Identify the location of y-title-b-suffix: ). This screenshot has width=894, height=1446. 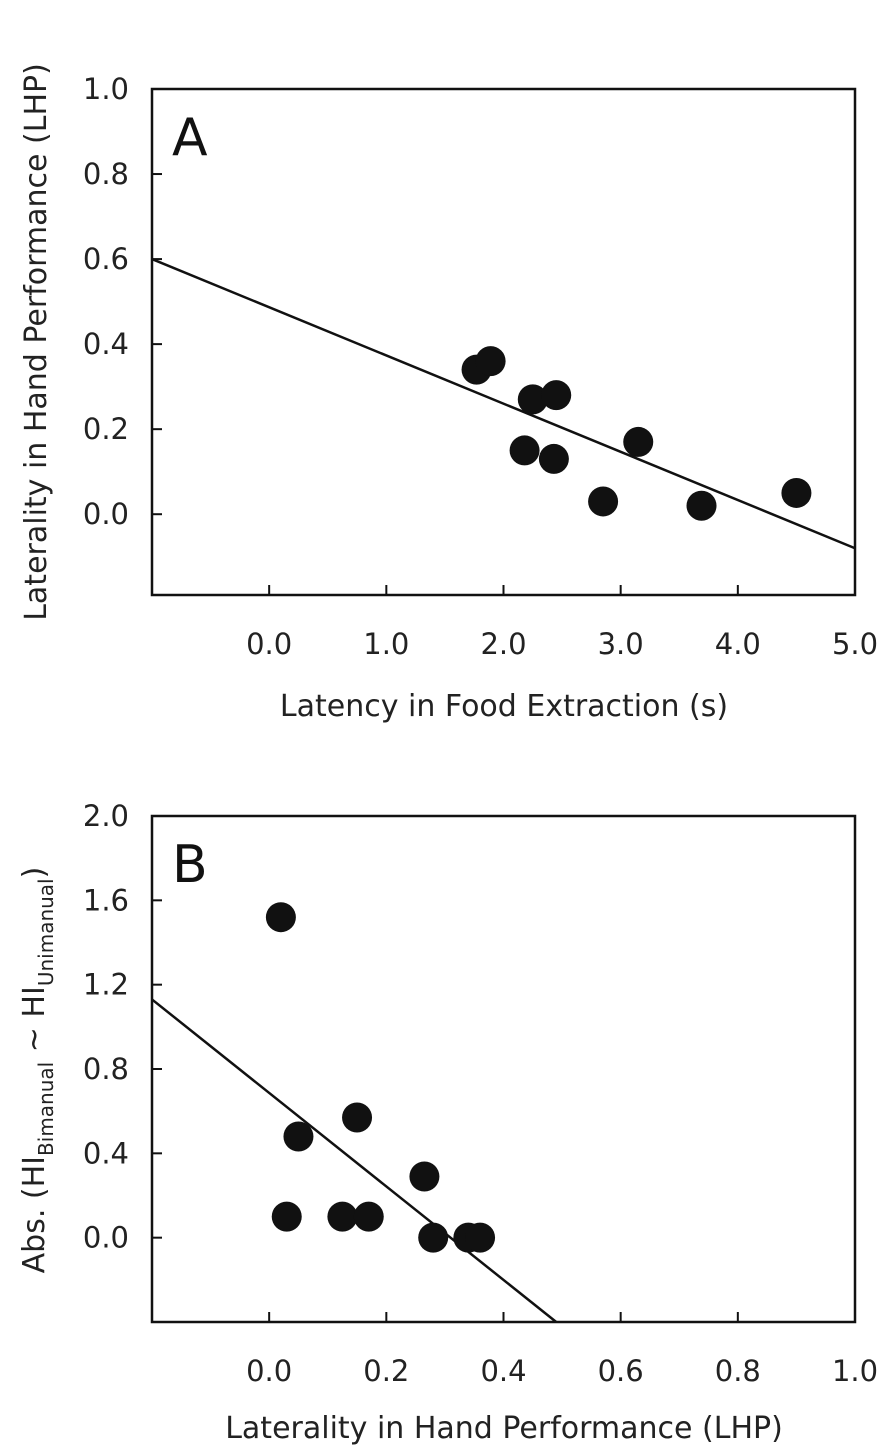
(34, 873).